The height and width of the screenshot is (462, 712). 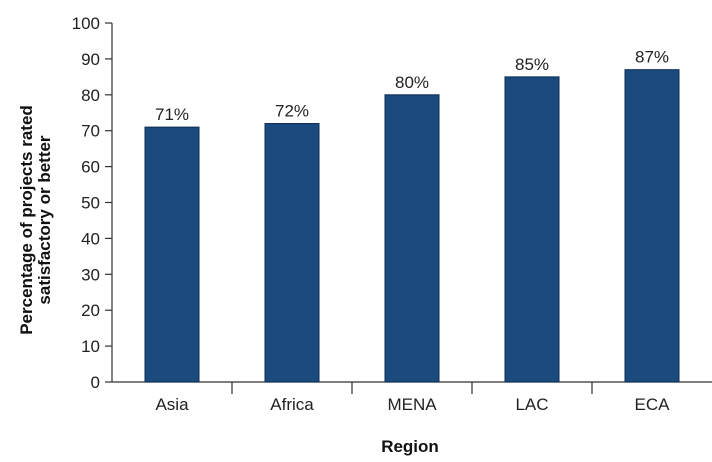 I want to click on y-tick-label: 30, so click(x=90, y=274).